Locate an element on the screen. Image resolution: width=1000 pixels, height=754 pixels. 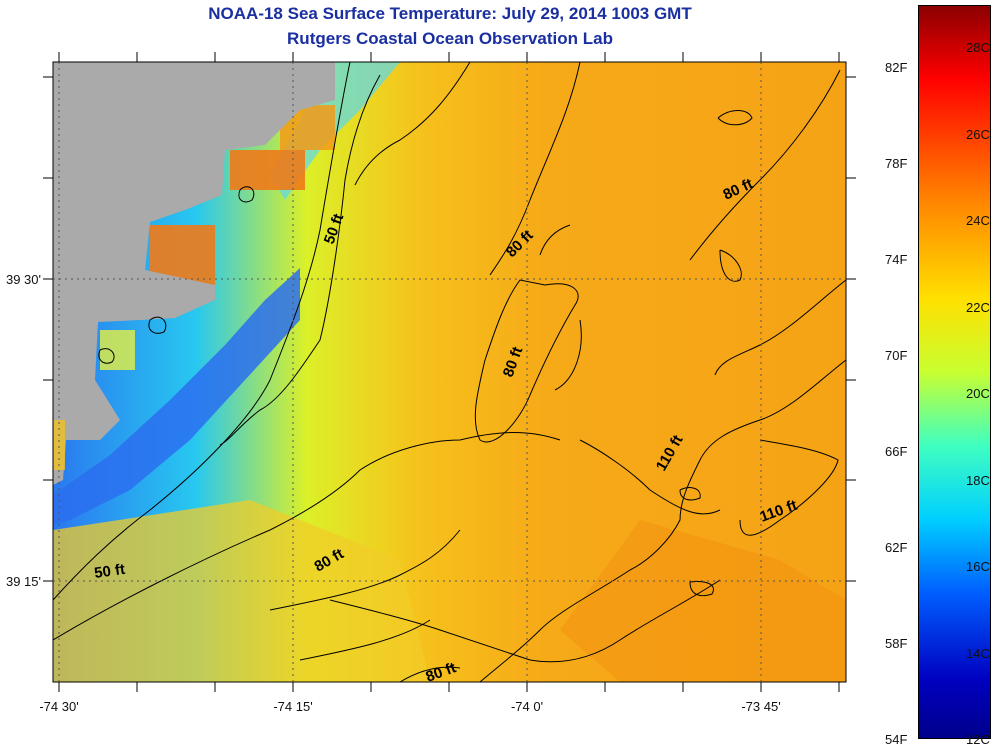
colorbar-f-label: 82F is located at coordinates (896, 67).